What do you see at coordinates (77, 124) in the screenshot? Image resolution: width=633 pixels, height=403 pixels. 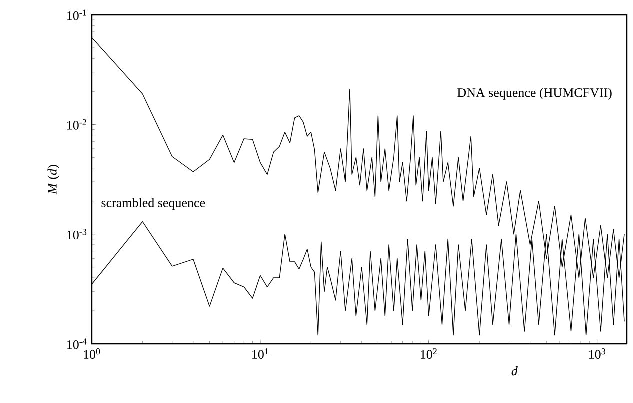 I see `y-tick-label: 10$^{-2}$` at bounding box center [77, 124].